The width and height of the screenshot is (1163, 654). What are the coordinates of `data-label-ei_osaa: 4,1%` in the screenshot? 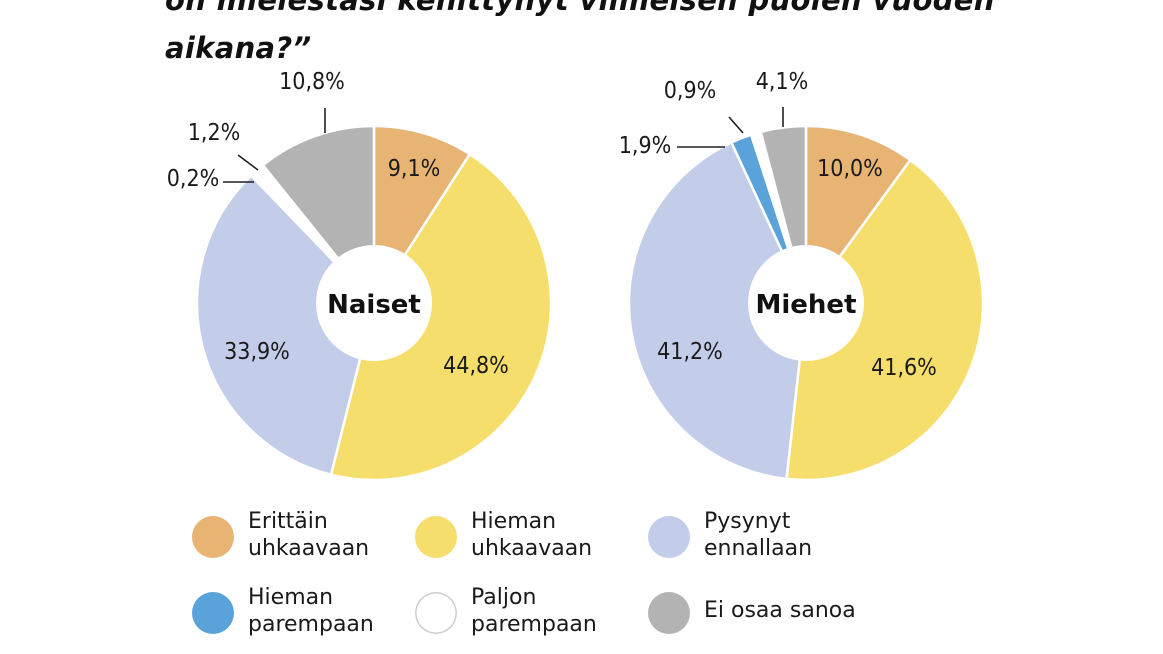 It's located at (782, 82).